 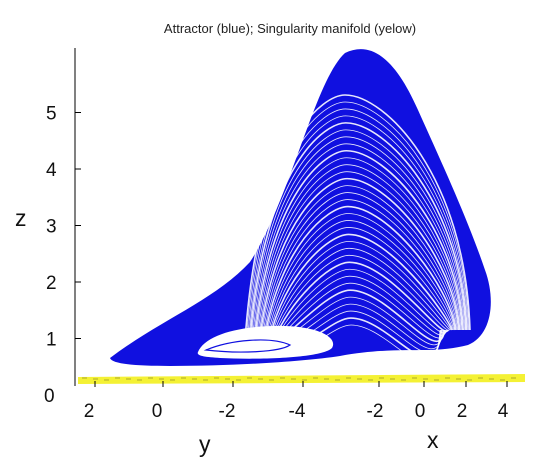 I want to click on singularity-manifold, so click(x=301, y=379).